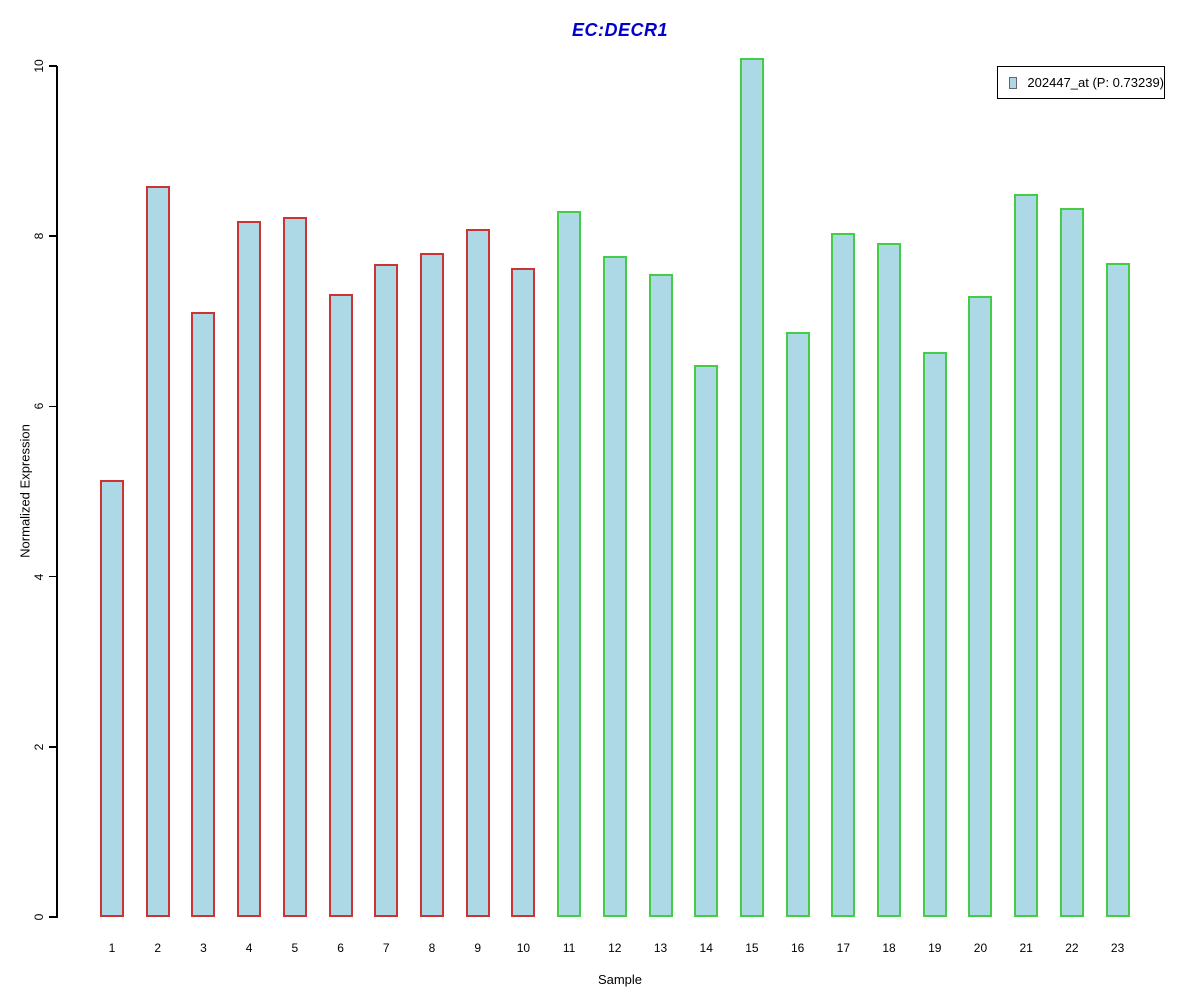 This screenshot has height=1000, width=1200. What do you see at coordinates (158, 948) in the screenshot?
I see `x-tick-label: 2` at bounding box center [158, 948].